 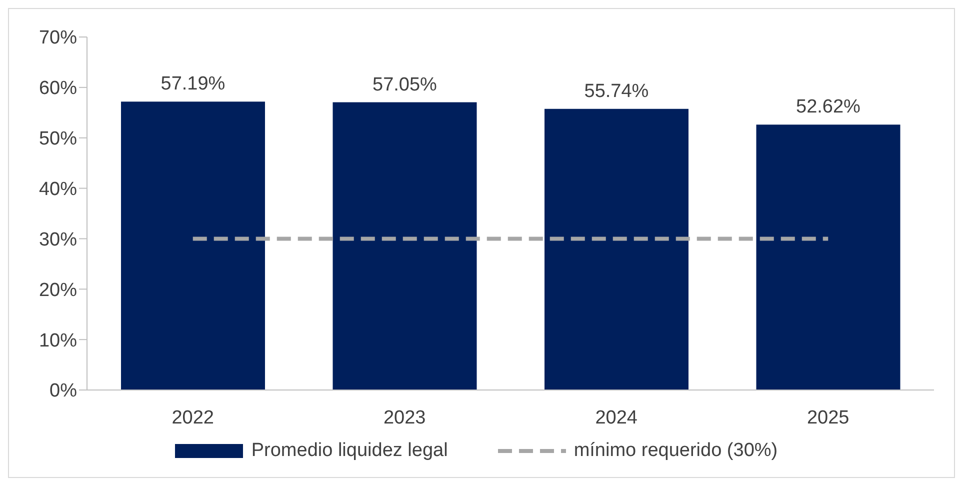 What do you see at coordinates (58, 189) in the screenshot?
I see `y-tick-label: 40%` at bounding box center [58, 189].